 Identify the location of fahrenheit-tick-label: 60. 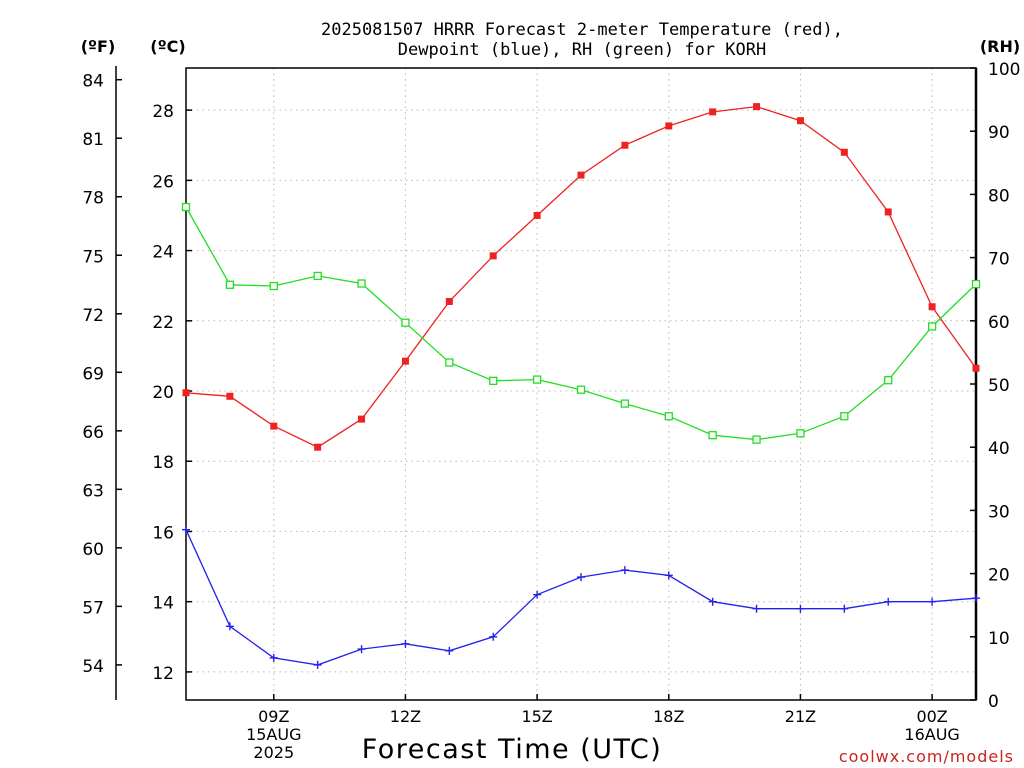
(93, 550).